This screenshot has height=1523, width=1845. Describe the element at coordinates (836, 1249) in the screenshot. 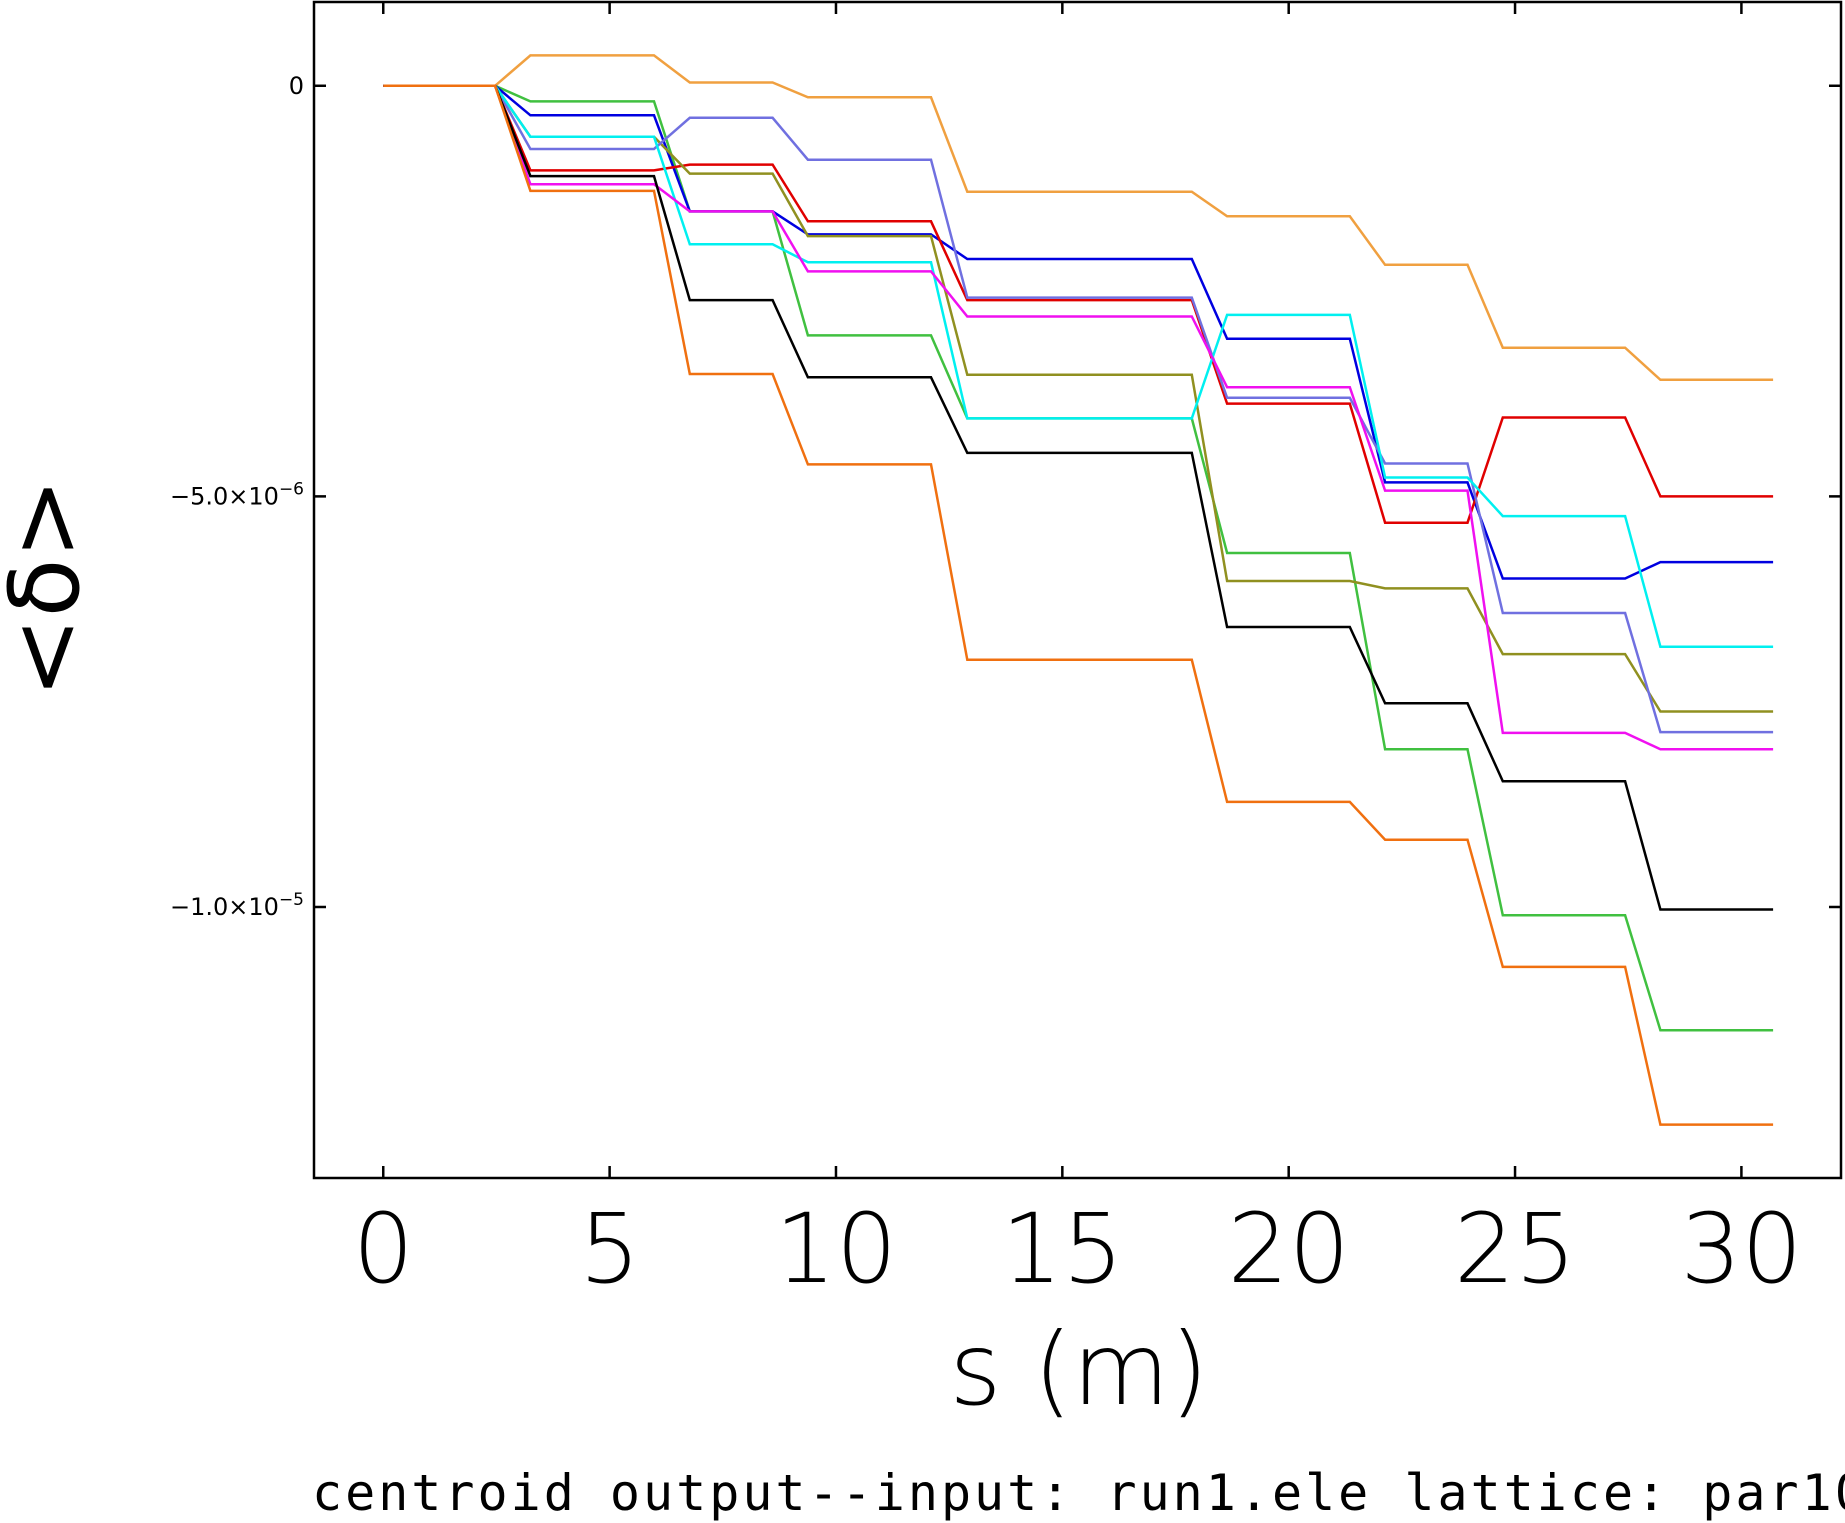

I see `x-tick-label: 10` at that location.